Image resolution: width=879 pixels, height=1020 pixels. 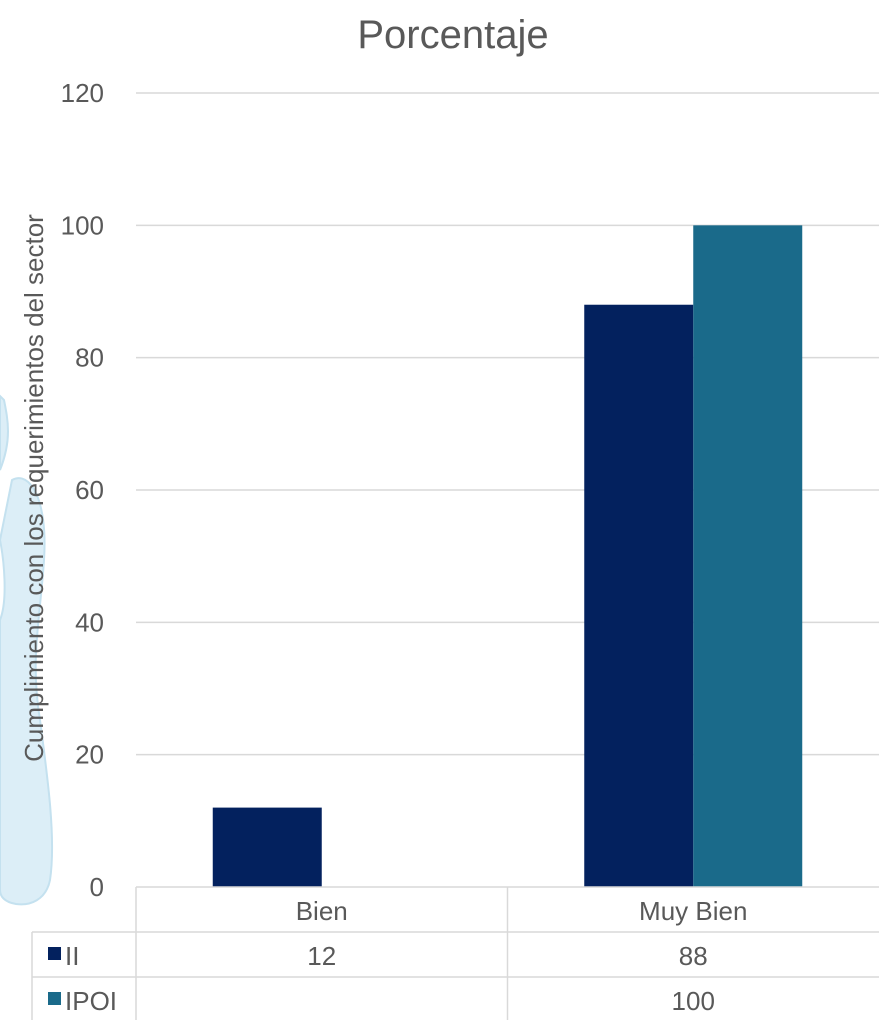 I want to click on legend-label: II, so click(x=72, y=956).